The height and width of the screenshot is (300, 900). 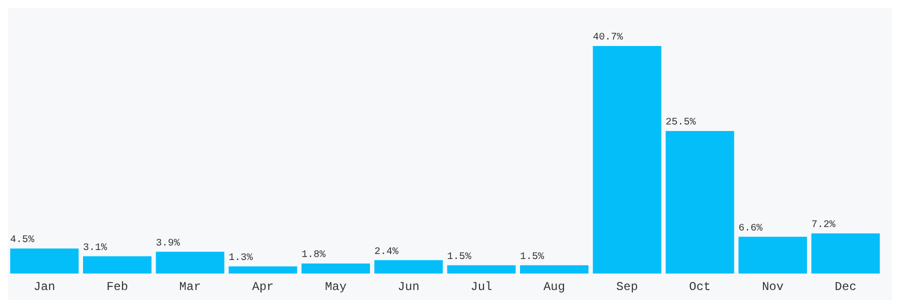 I want to click on data-label: 2.4%, so click(x=386, y=252).